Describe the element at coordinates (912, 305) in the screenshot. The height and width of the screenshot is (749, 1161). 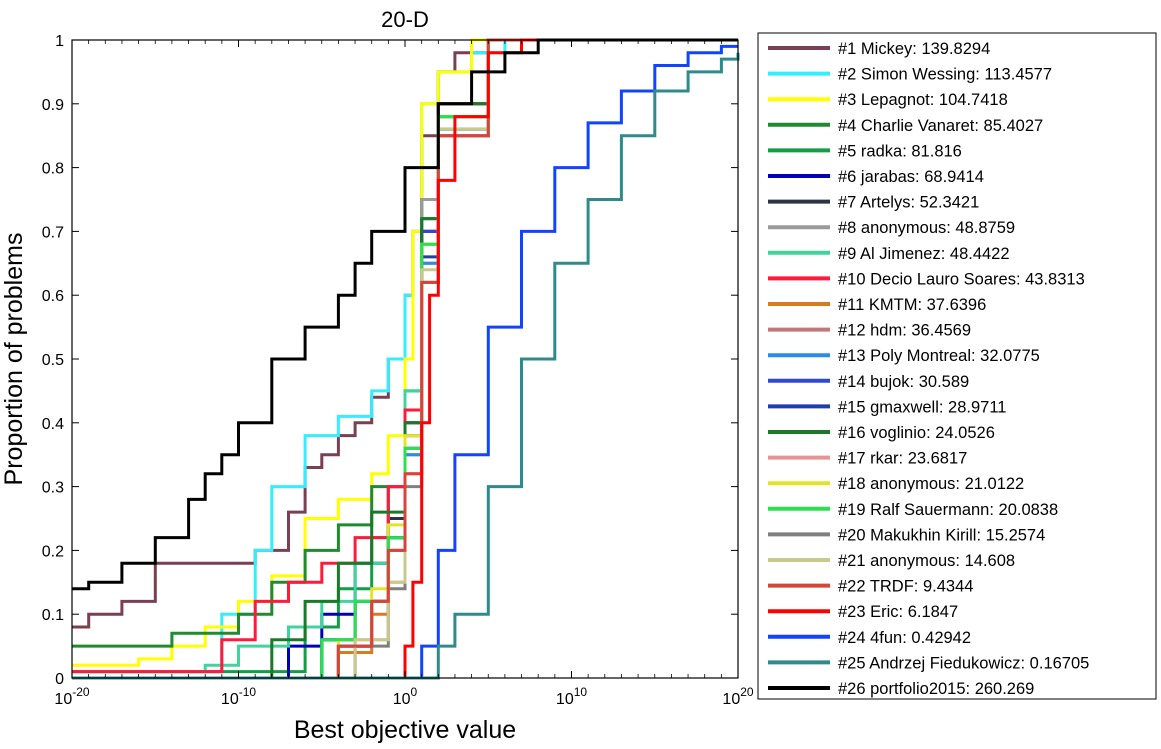
I see `legend-entry-11: #11 KMTM: 37.6396` at that location.